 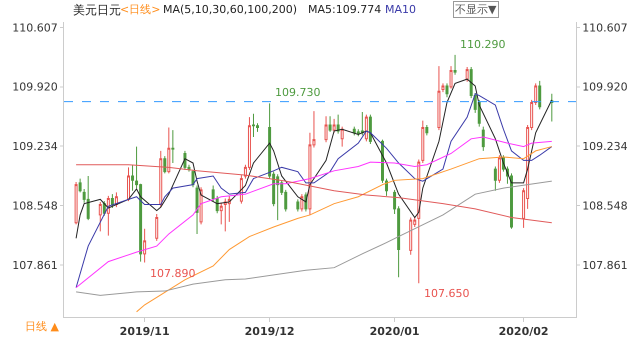 What do you see at coordinates (297, 92) in the screenshot?
I see `annotation: 109.730` at bounding box center [297, 92].